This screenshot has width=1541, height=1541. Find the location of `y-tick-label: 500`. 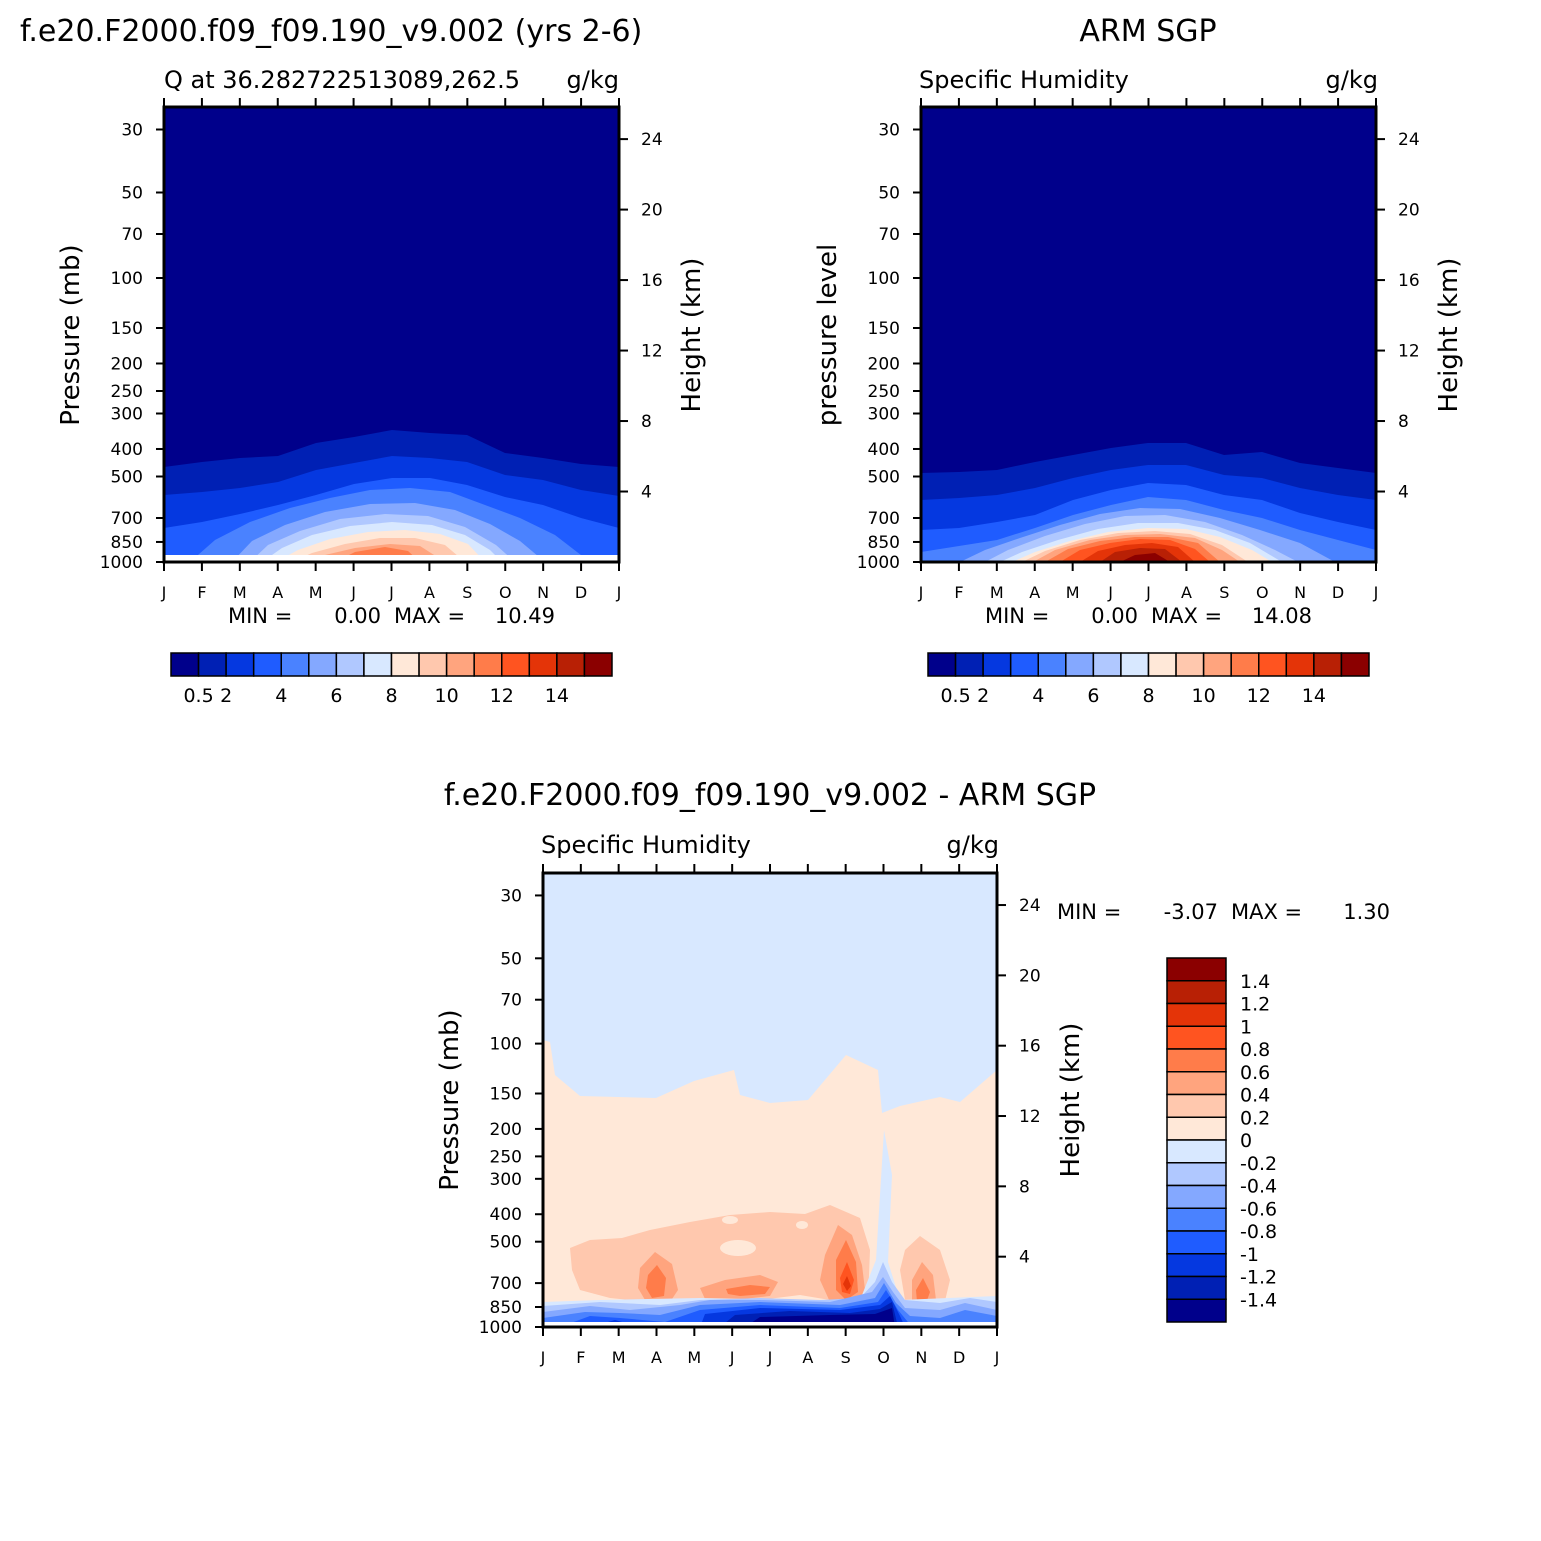

y-tick-label: 500 is located at coordinates (127, 478).